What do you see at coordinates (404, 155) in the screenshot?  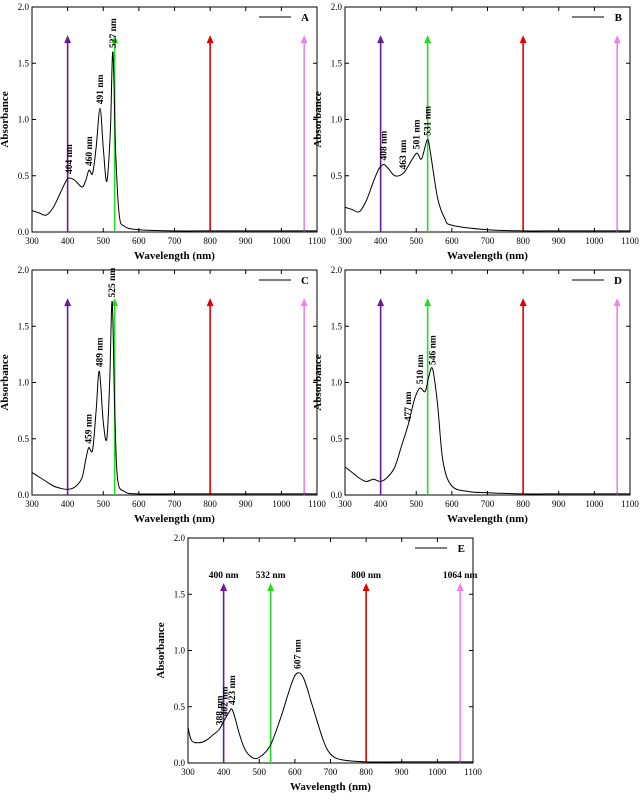 I see `peak-label: 463 nm` at bounding box center [404, 155].